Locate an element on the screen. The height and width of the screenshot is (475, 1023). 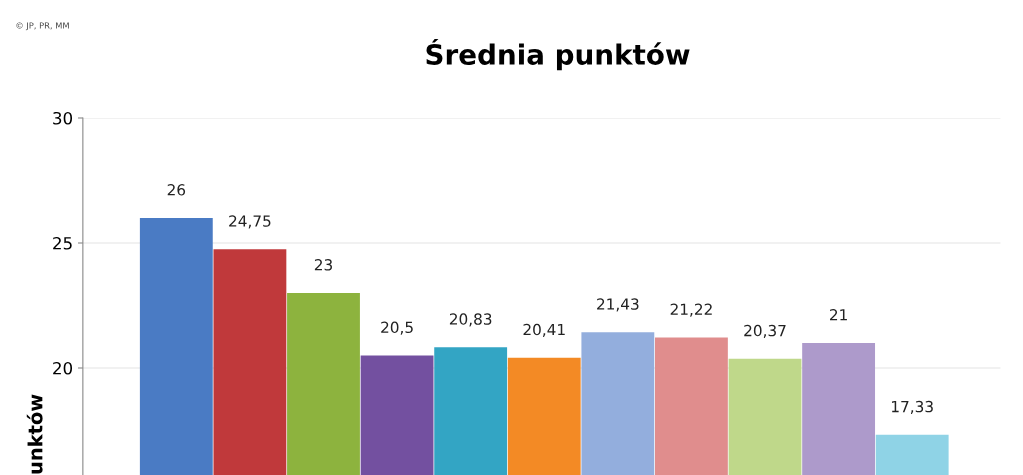
data-label: 24,75 is located at coordinates (250, 222).